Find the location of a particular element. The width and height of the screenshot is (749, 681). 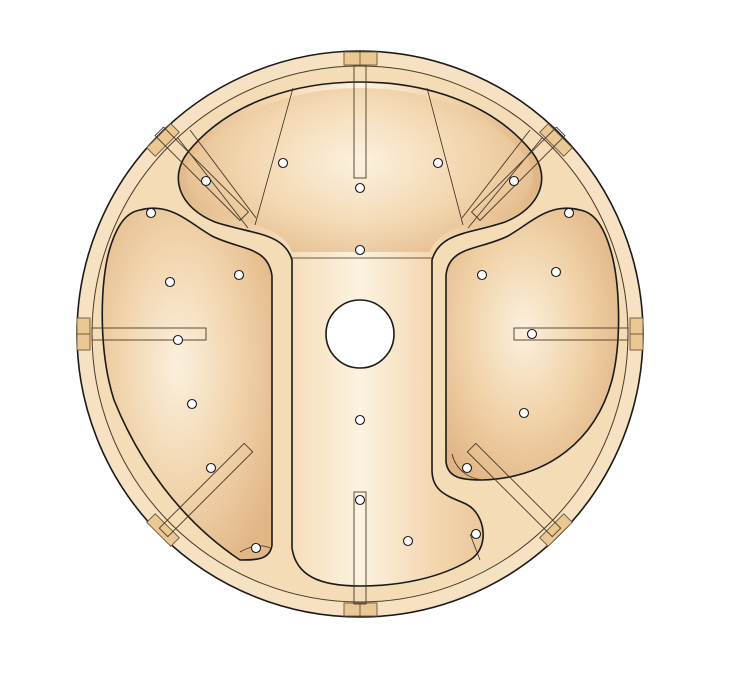

right-pocket is located at coordinates (532, 344).